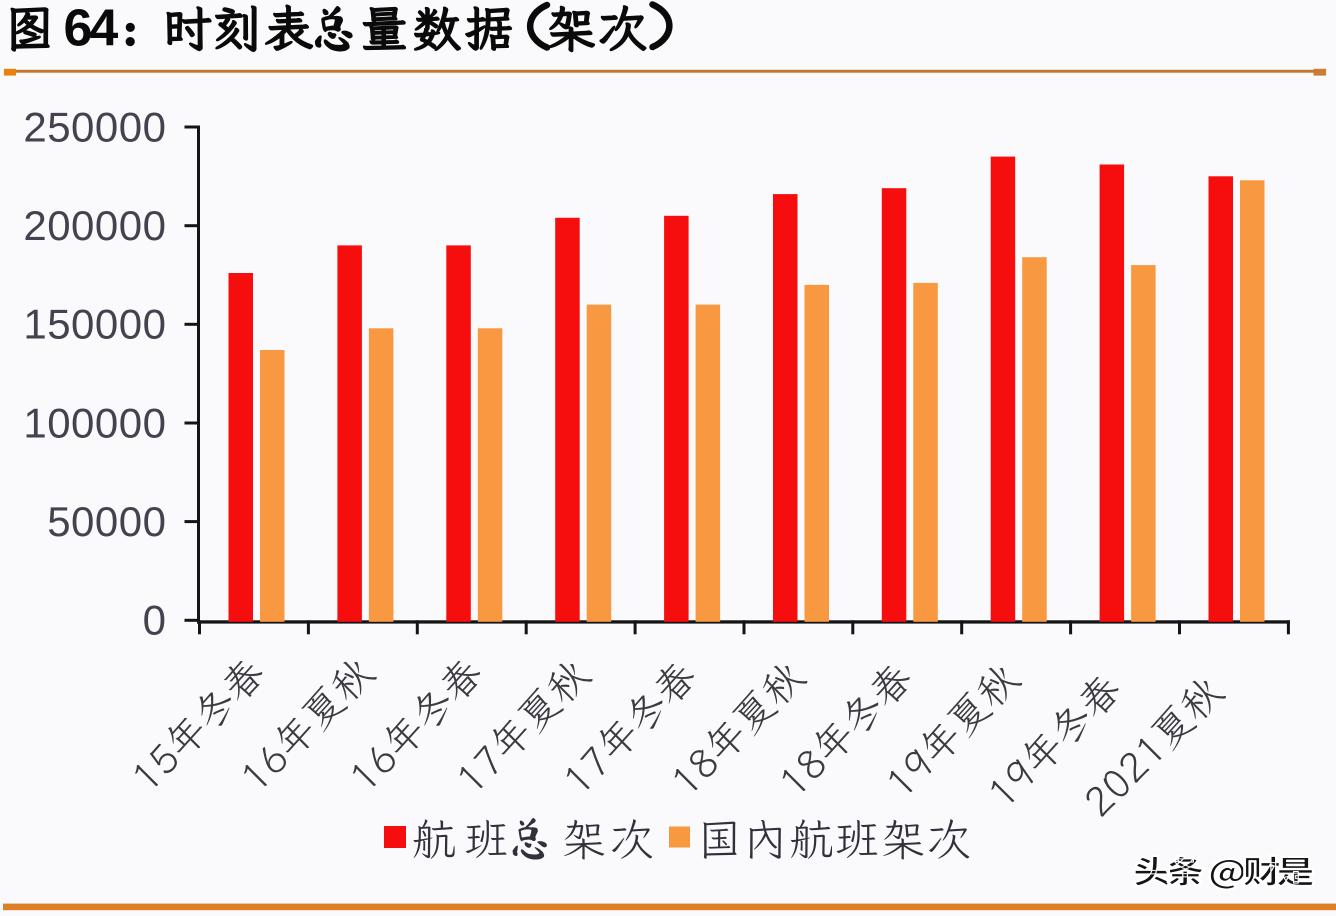 The height and width of the screenshot is (916, 1336). I want to click on svg-text: 0, so click(155, 620).